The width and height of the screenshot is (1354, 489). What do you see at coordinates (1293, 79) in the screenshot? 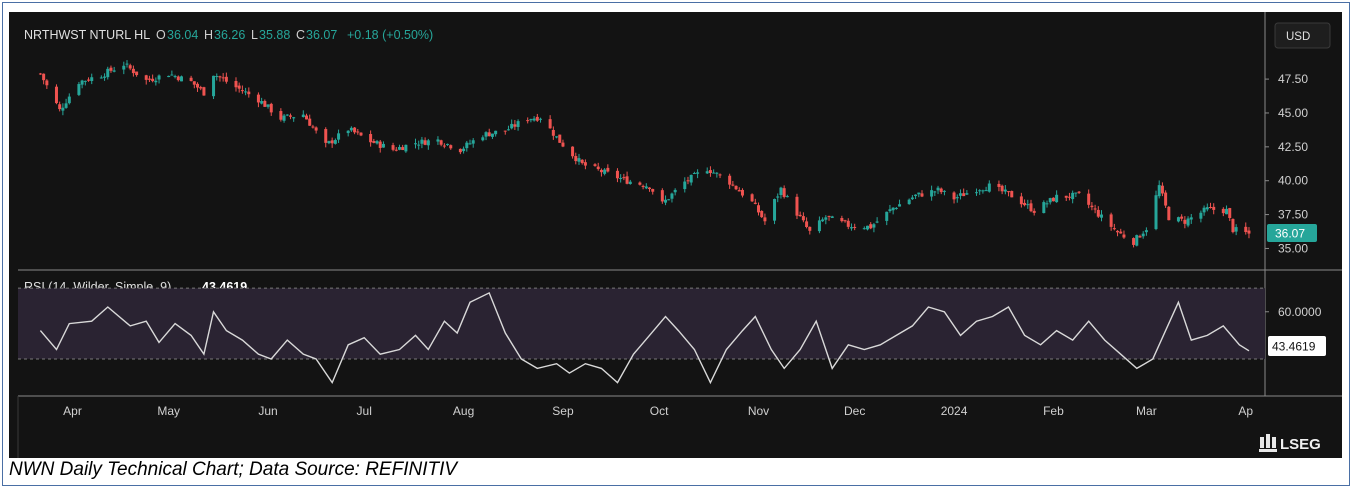
I see `price-tick-label: 47.50` at bounding box center [1293, 79].